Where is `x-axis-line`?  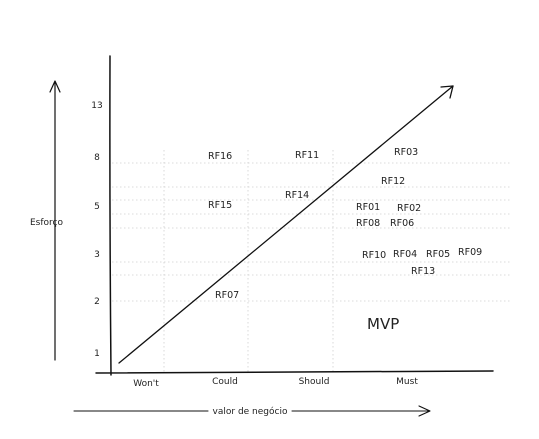
x-axis-line is located at coordinates (294, 372).